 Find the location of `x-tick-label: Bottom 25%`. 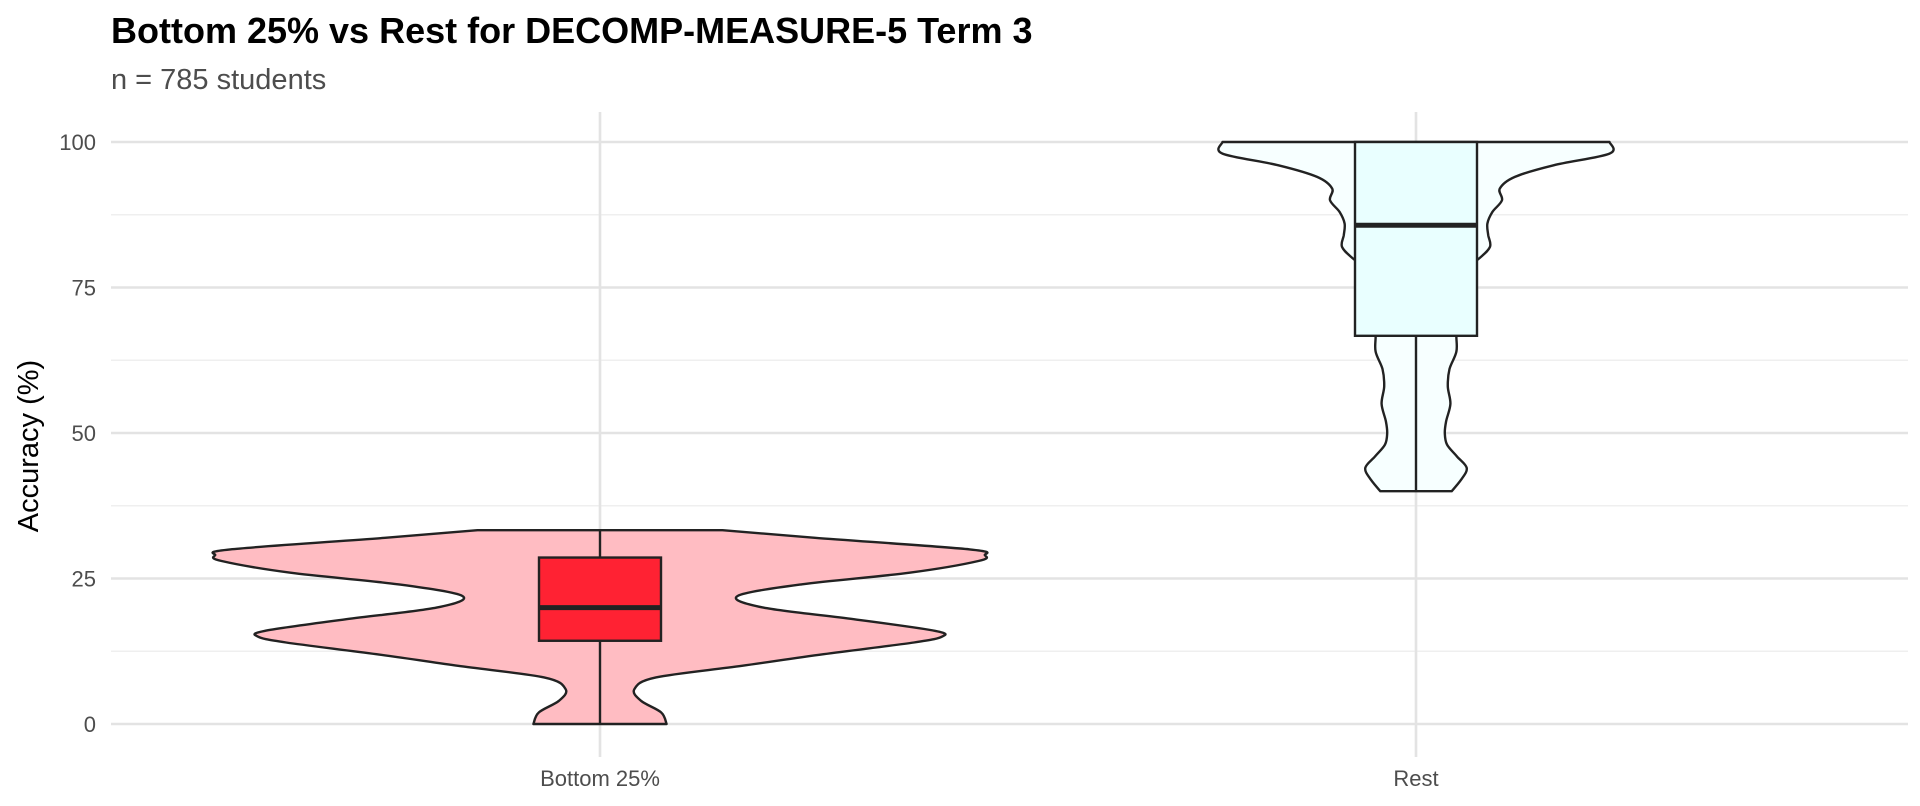

x-tick-label: Bottom 25% is located at coordinates (600, 778).